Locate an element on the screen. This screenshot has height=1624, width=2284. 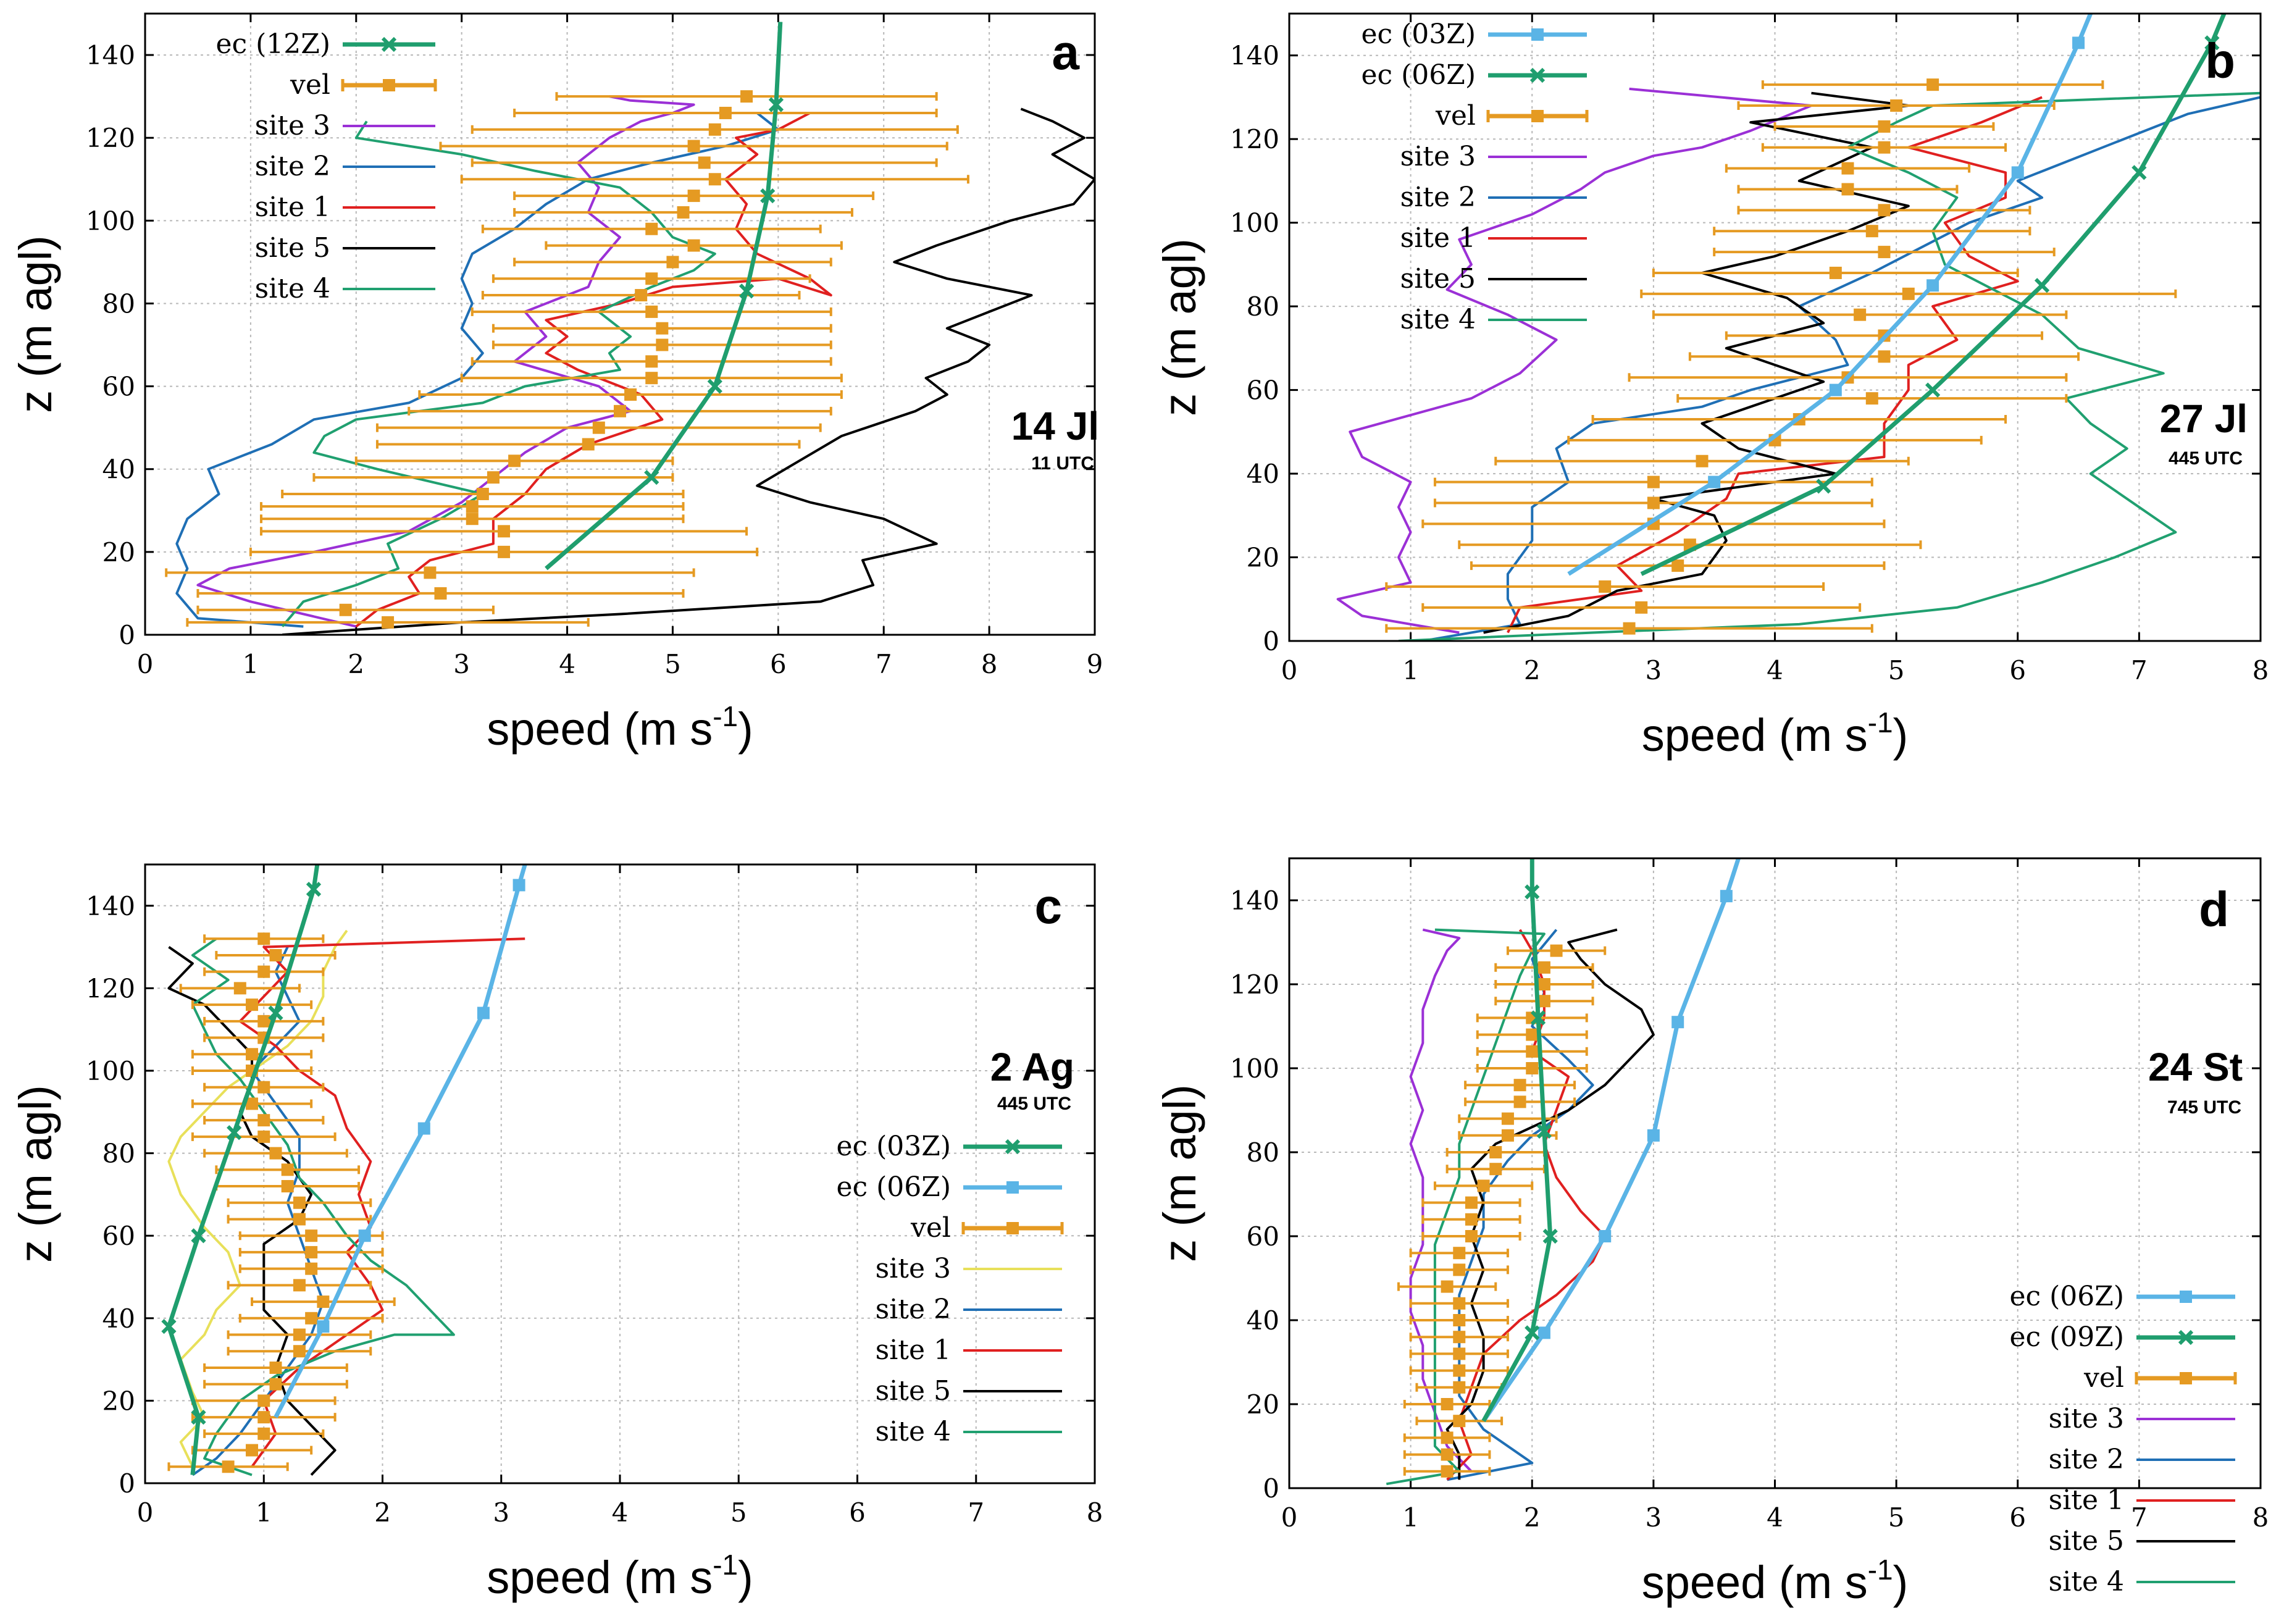
ec-series is located at coordinates (1830, 295).